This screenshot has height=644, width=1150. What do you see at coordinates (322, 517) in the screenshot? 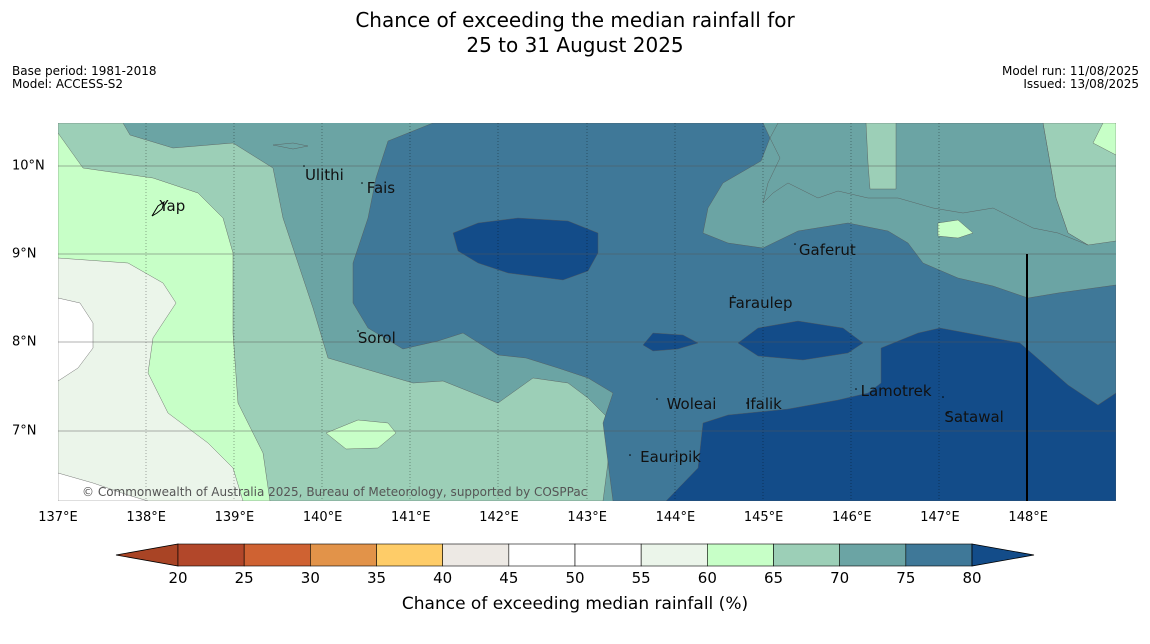
I see `longitude-label: 140°E` at bounding box center [322, 517].